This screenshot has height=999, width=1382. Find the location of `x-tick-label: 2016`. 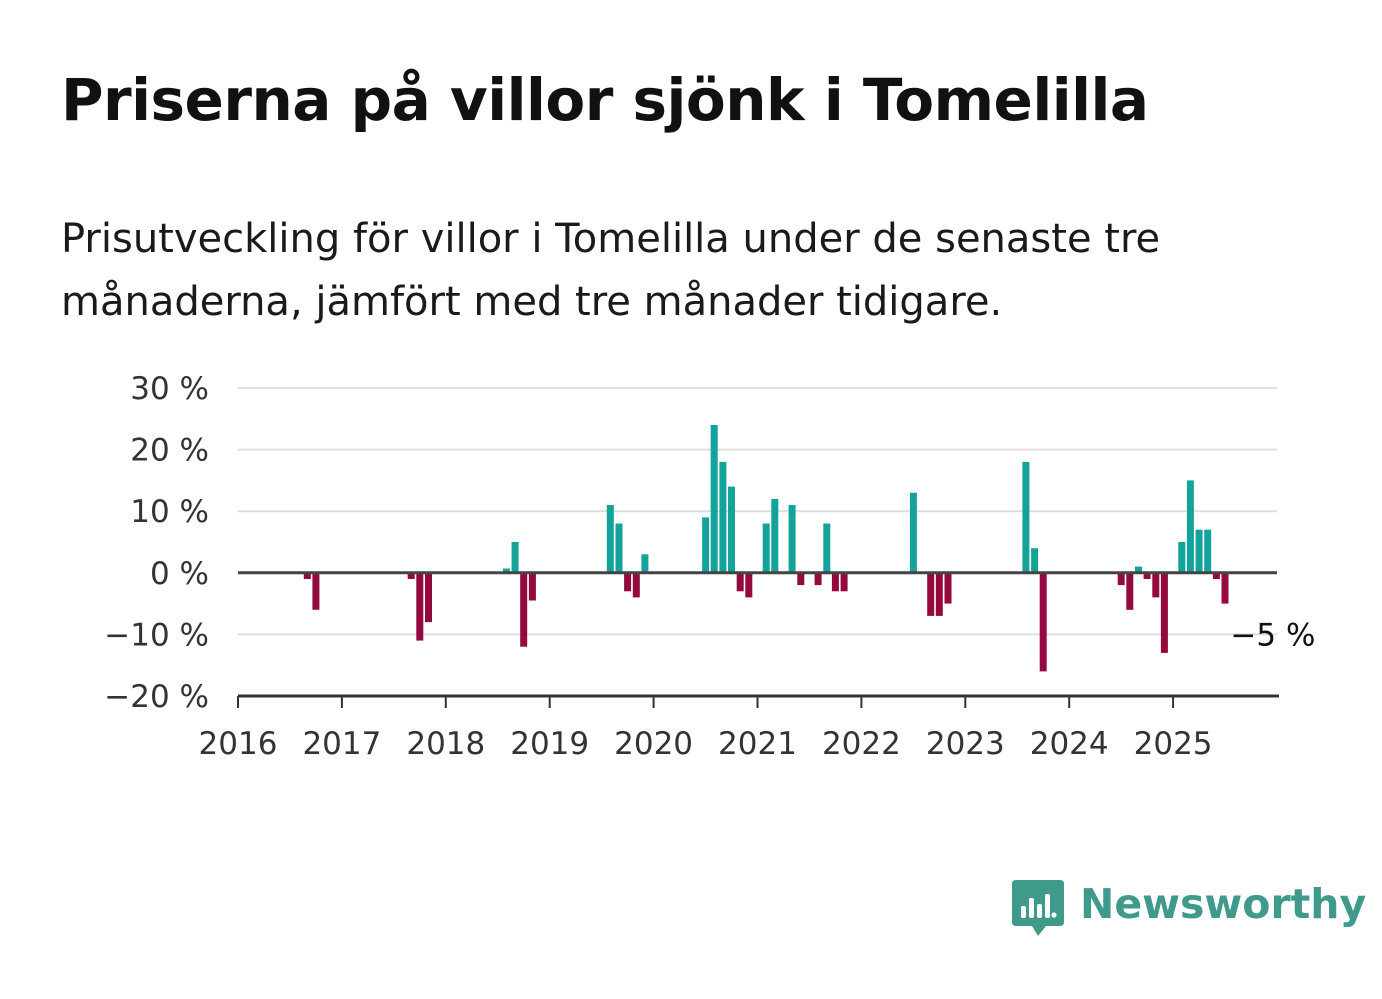

x-tick-label: 2016 is located at coordinates (238, 744).